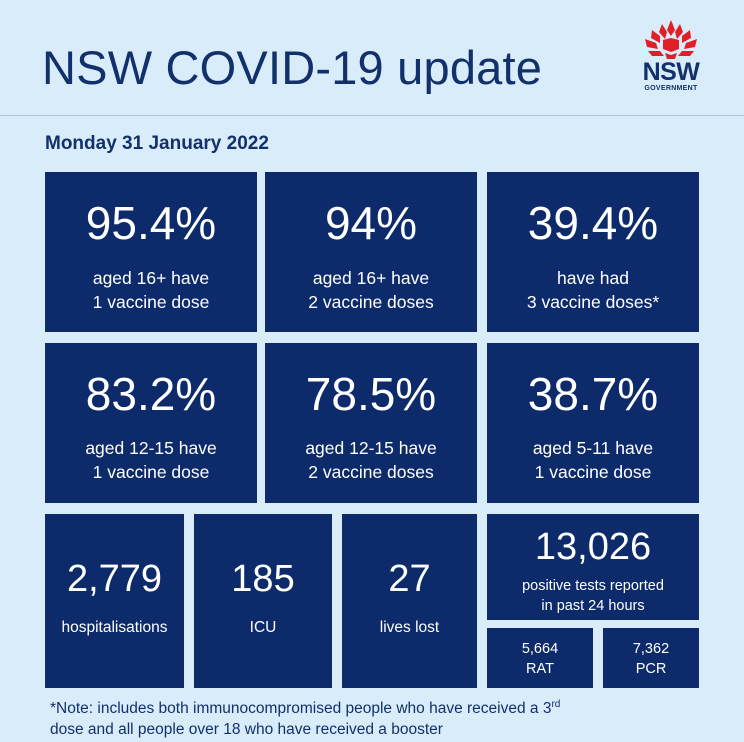  What do you see at coordinates (151, 394) in the screenshot?
I see `stat-value: 83.2%` at bounding box center [151, 394].